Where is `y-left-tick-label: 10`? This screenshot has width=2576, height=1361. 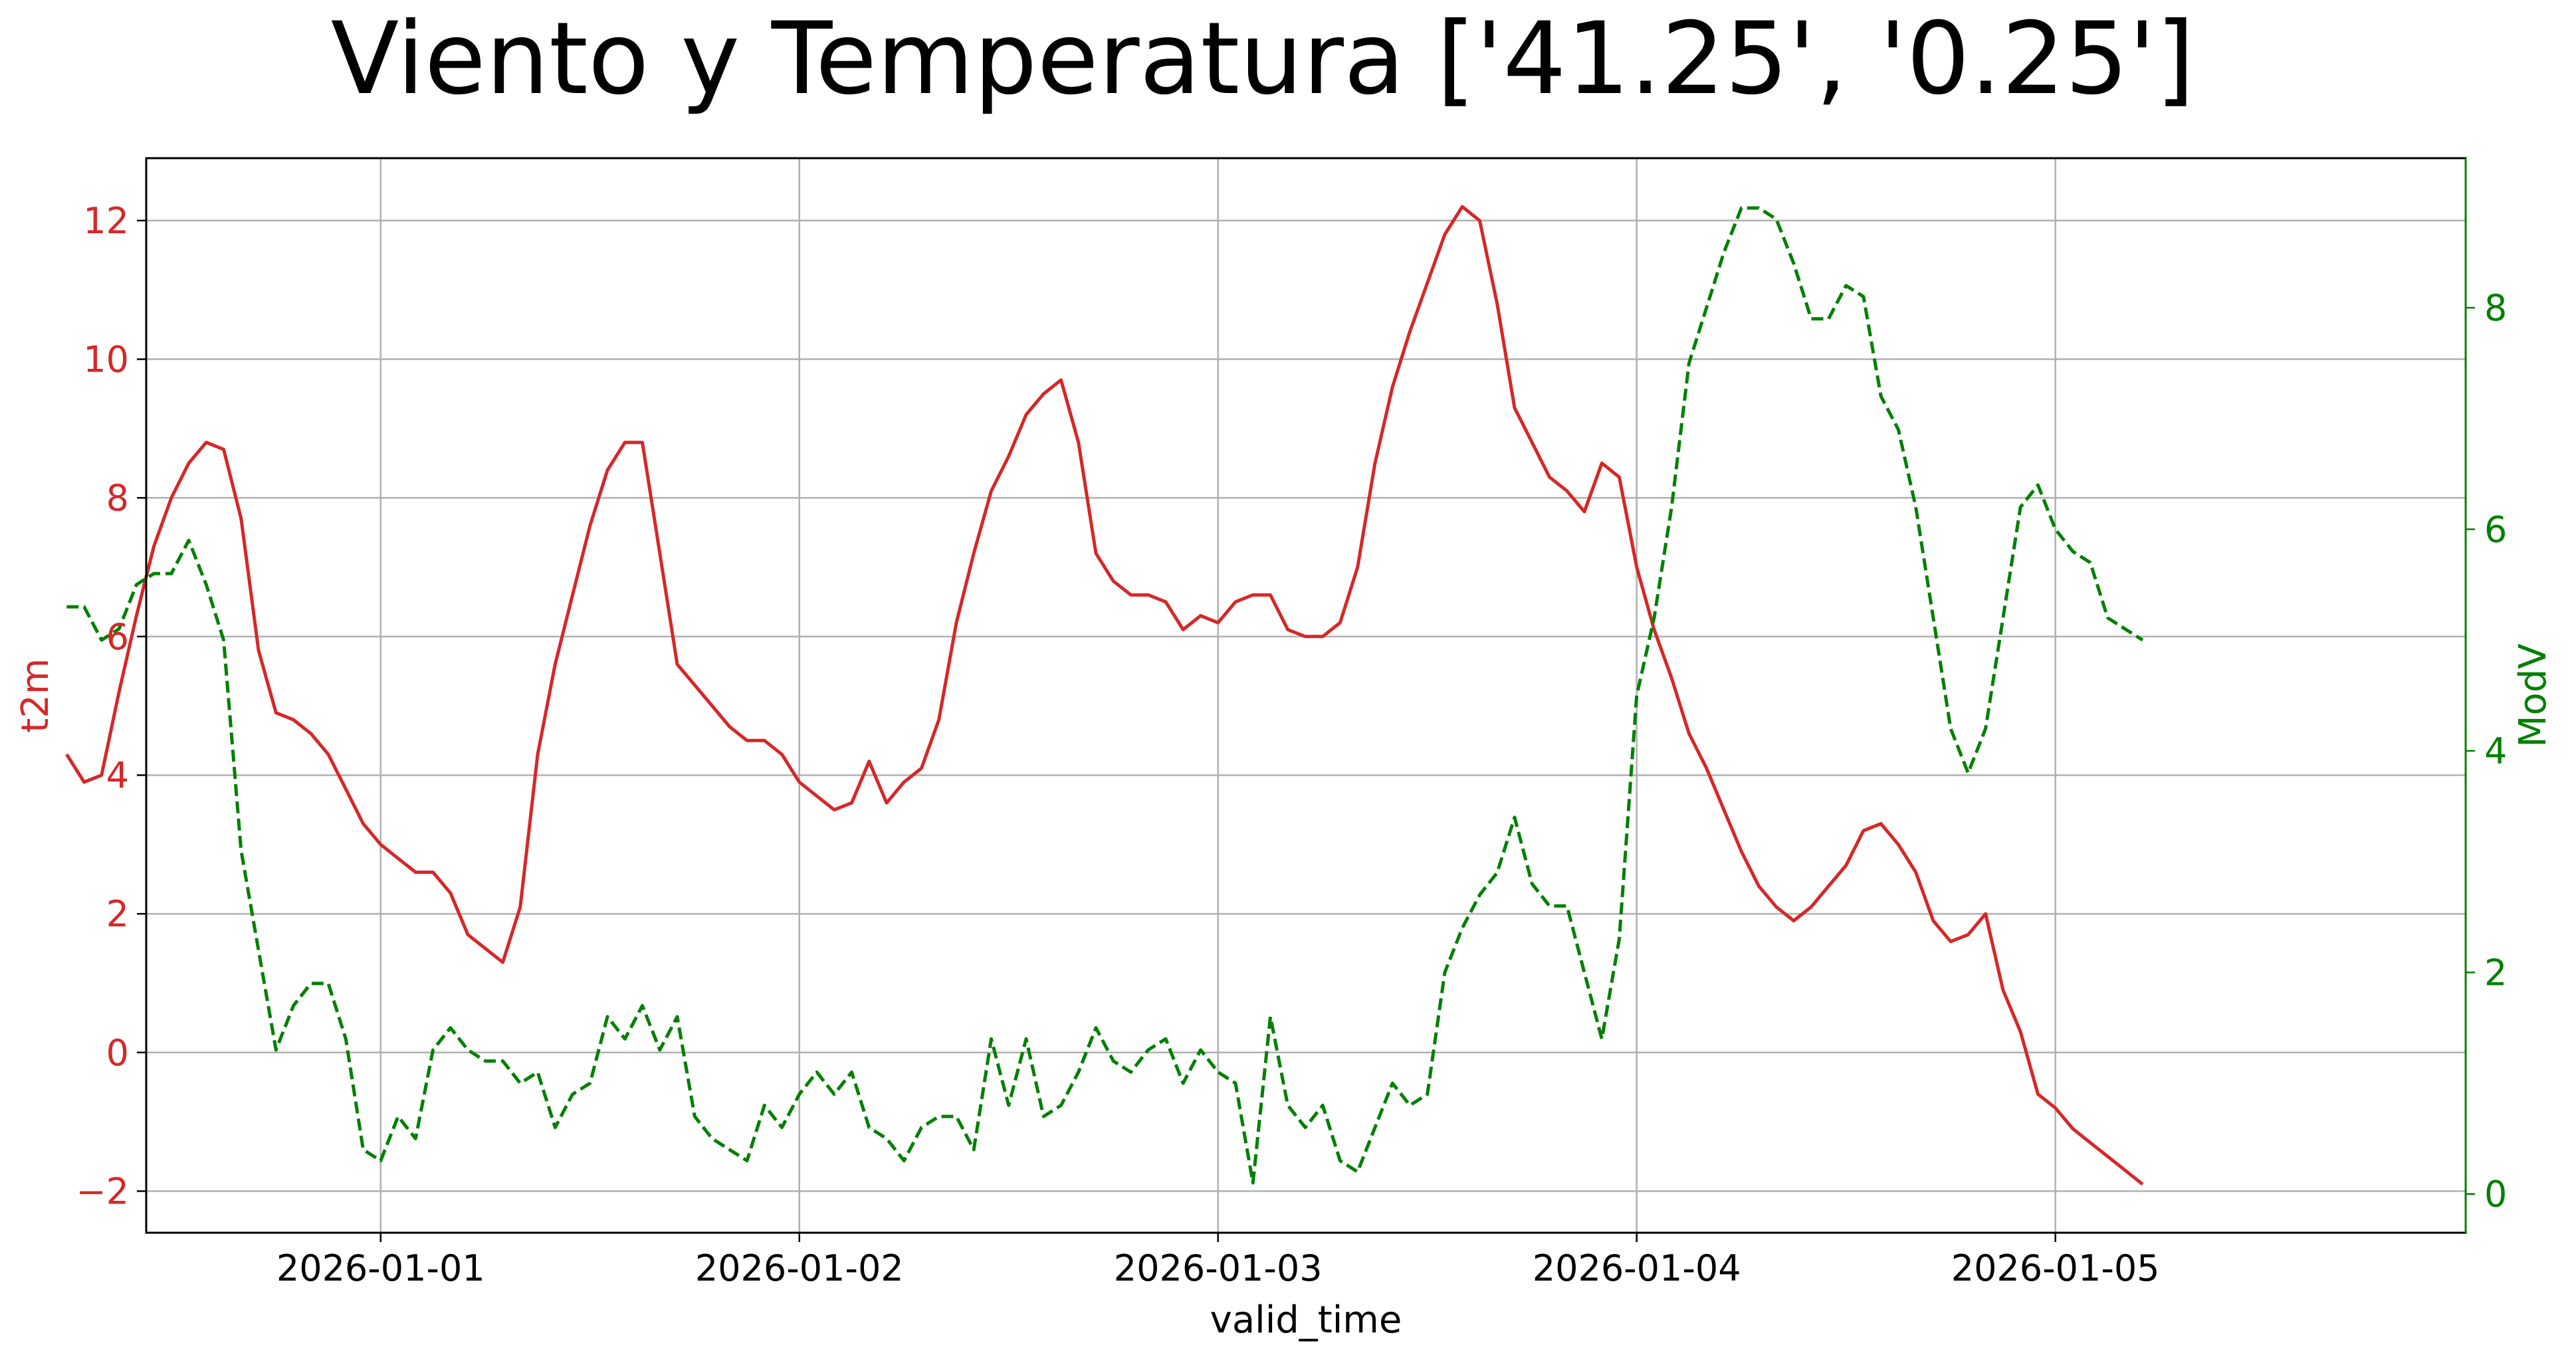
y-left-tick-label: 10 is located at coordinates (106, 360).